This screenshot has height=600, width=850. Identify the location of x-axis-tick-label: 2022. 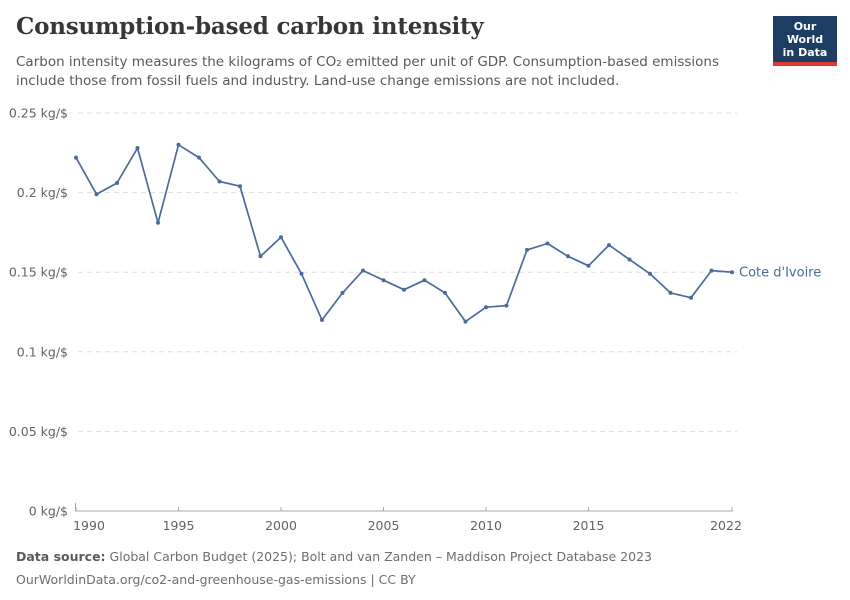
(726, 525).